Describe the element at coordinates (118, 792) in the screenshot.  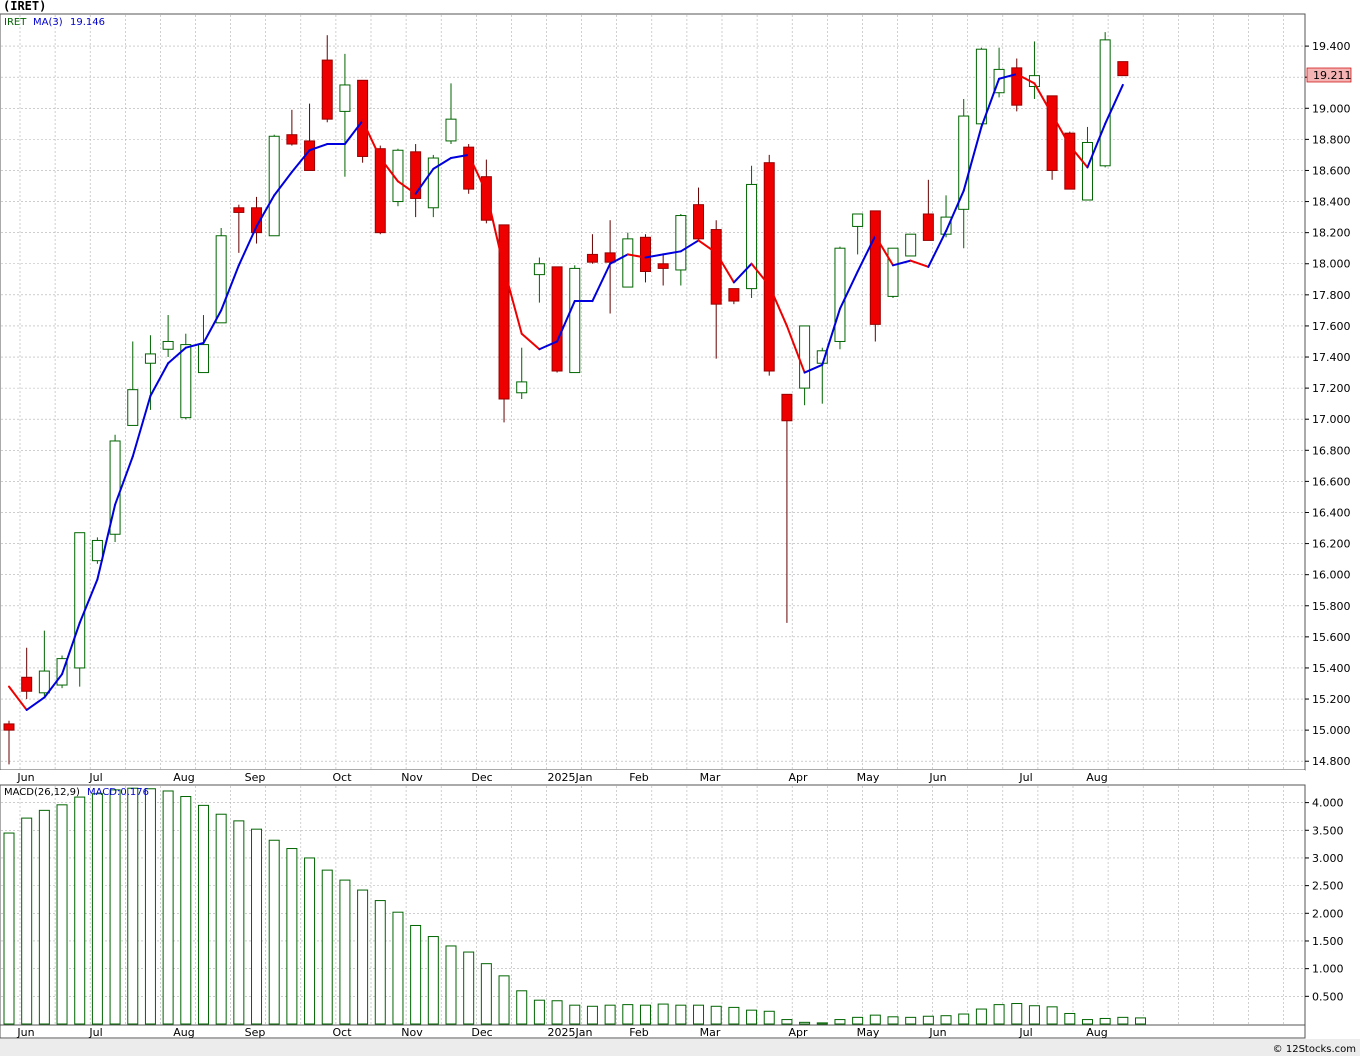
I see `macd-legend-value: MACD:0.176` at that location.